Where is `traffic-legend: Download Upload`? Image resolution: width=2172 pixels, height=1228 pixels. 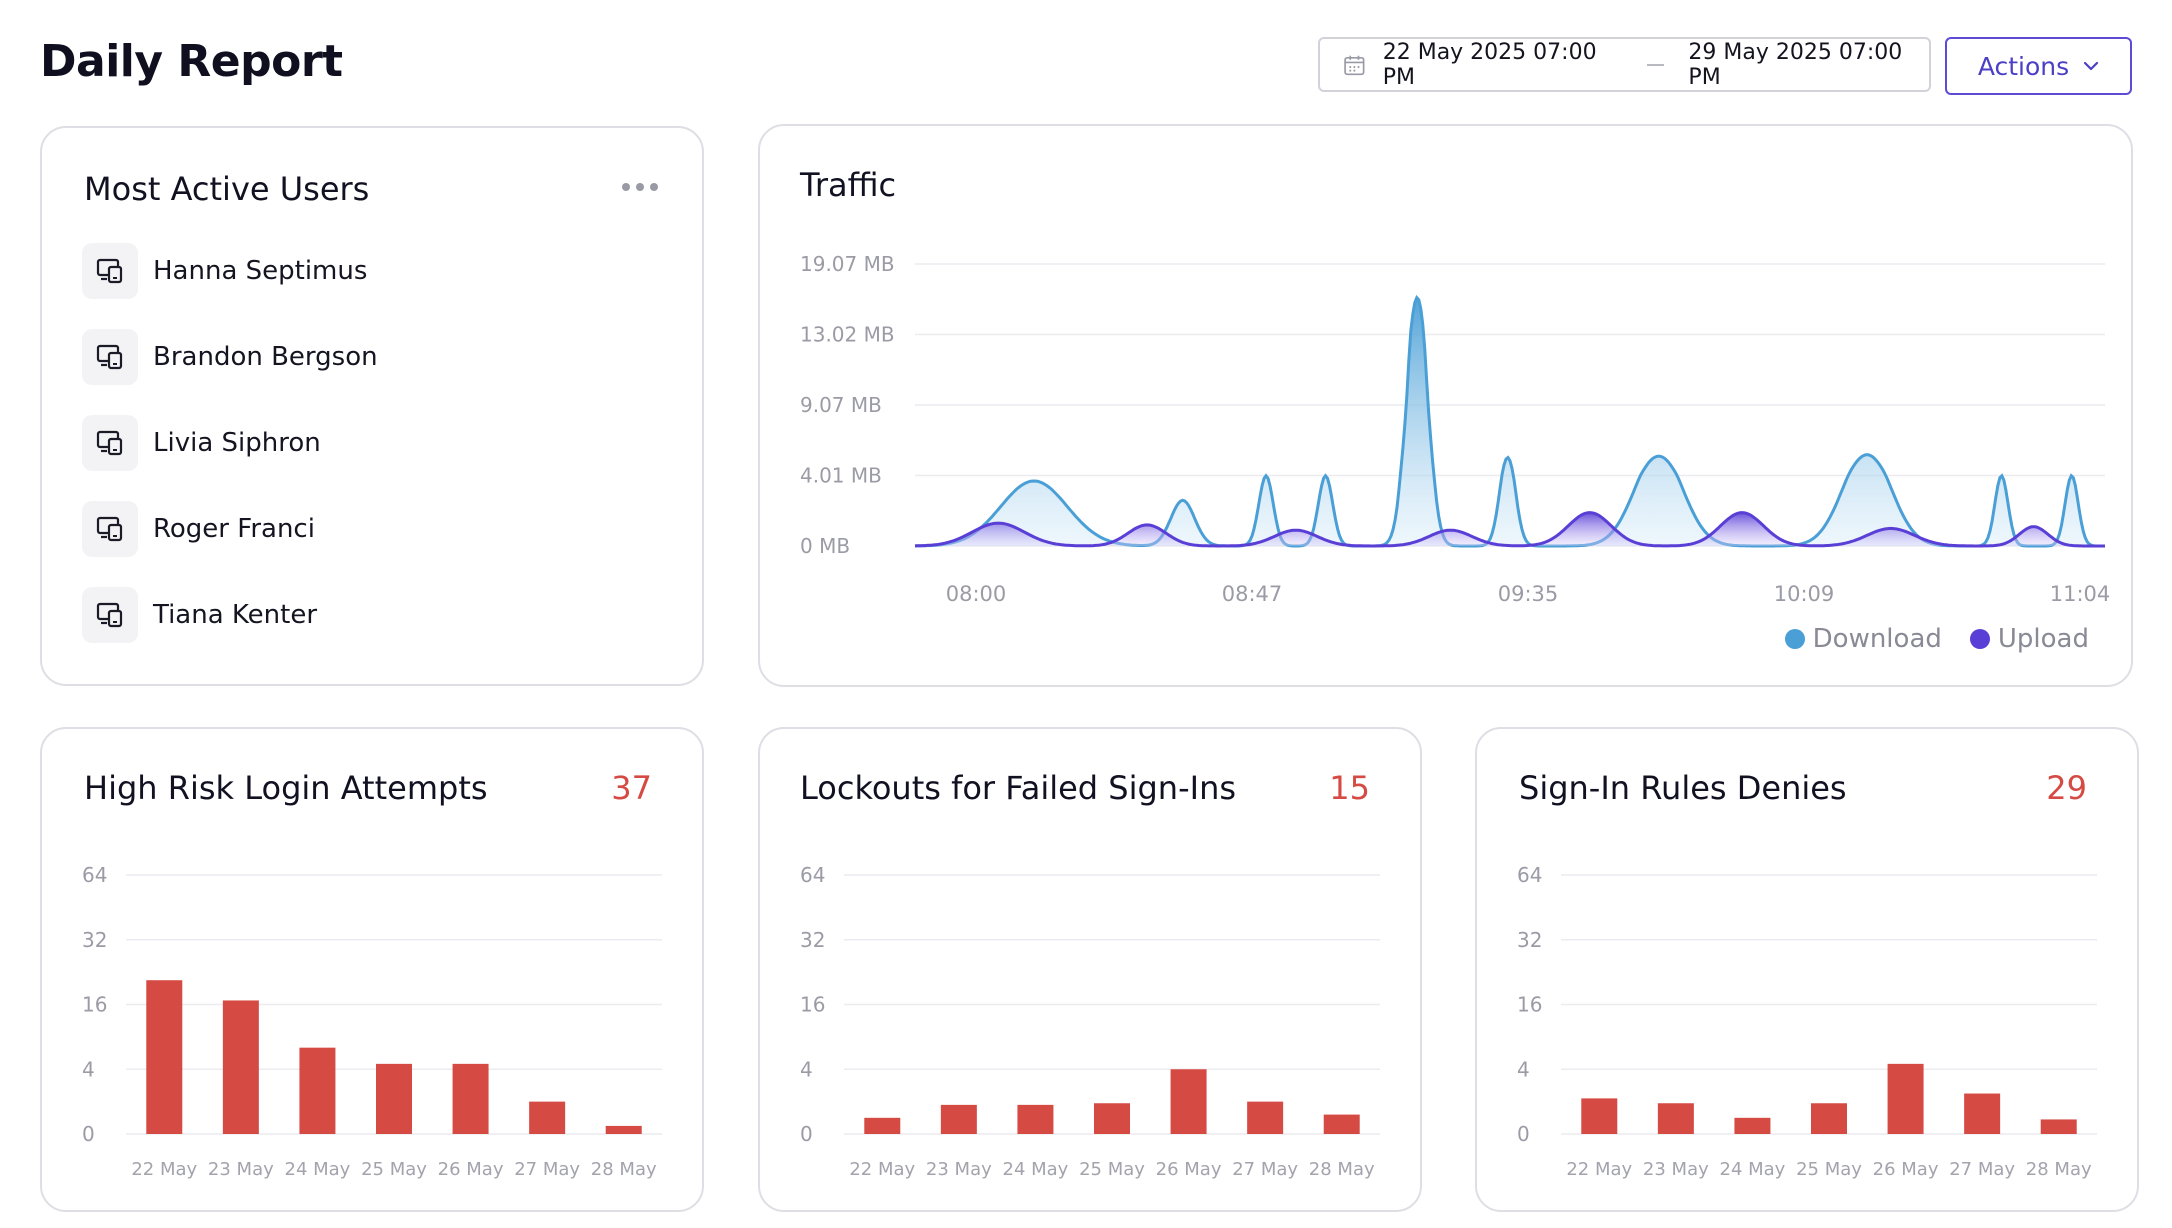 traffic-legend: Download Upload is located at coordinates (1936, 639).